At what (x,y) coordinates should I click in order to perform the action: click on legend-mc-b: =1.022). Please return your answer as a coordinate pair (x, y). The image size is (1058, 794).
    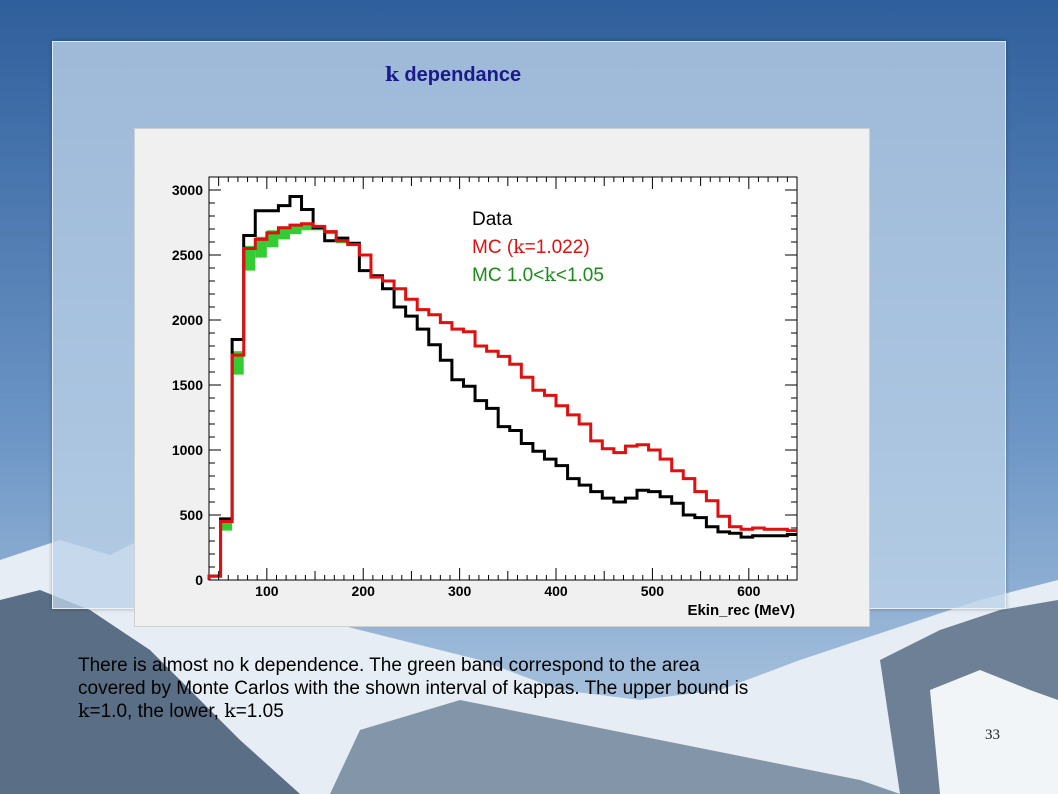
    Looking at the image, I should click on (557, 247).